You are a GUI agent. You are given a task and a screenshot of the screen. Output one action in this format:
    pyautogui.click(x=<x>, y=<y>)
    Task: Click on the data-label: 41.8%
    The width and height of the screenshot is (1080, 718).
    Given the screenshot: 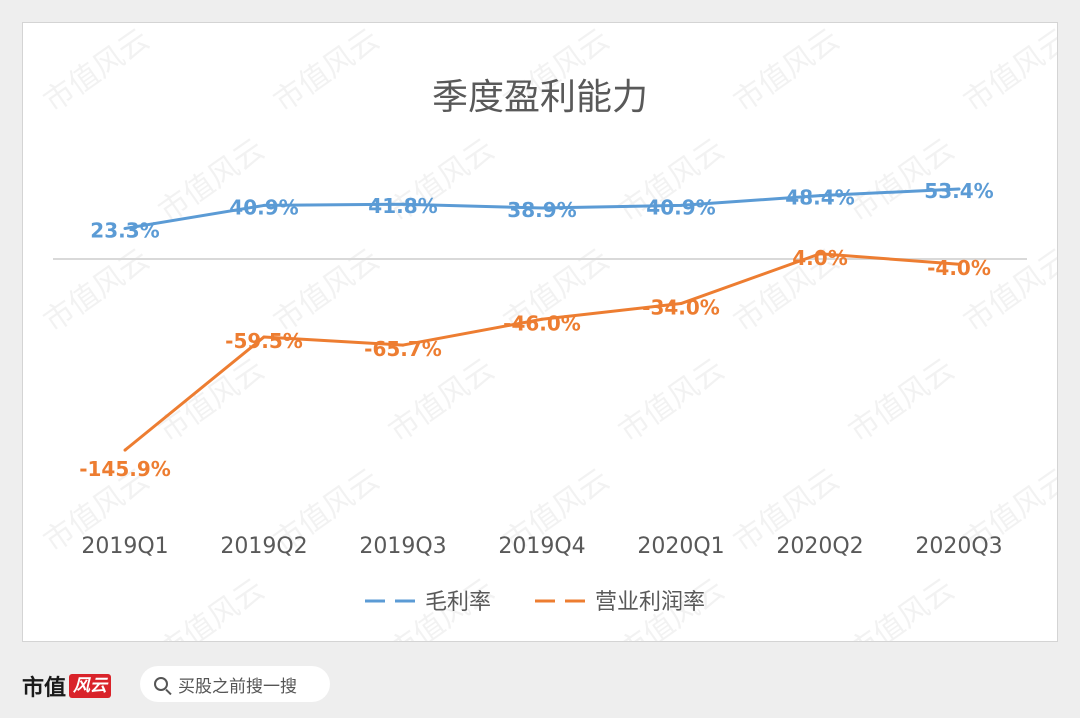 What is the action you would take?
    pyautogui.click(x=402, y=206)
    